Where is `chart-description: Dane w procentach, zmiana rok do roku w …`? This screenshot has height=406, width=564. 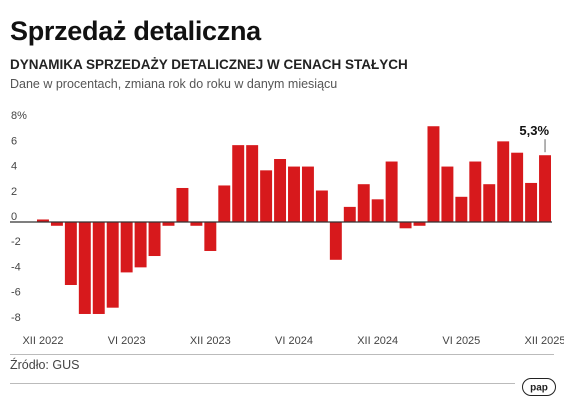 chart-description: Dane w procentach, zmiana rok do roku w … is located at coordinates (174, 84).